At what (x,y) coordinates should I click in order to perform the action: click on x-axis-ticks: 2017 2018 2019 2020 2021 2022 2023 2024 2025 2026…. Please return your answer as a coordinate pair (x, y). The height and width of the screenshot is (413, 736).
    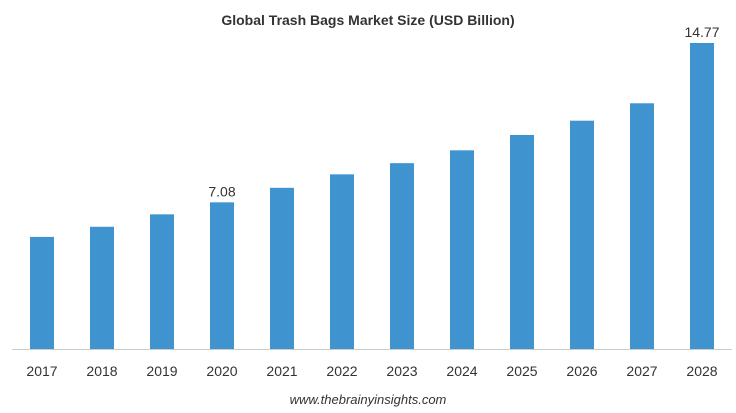
    Looking at the image, I should click on (371, 371).